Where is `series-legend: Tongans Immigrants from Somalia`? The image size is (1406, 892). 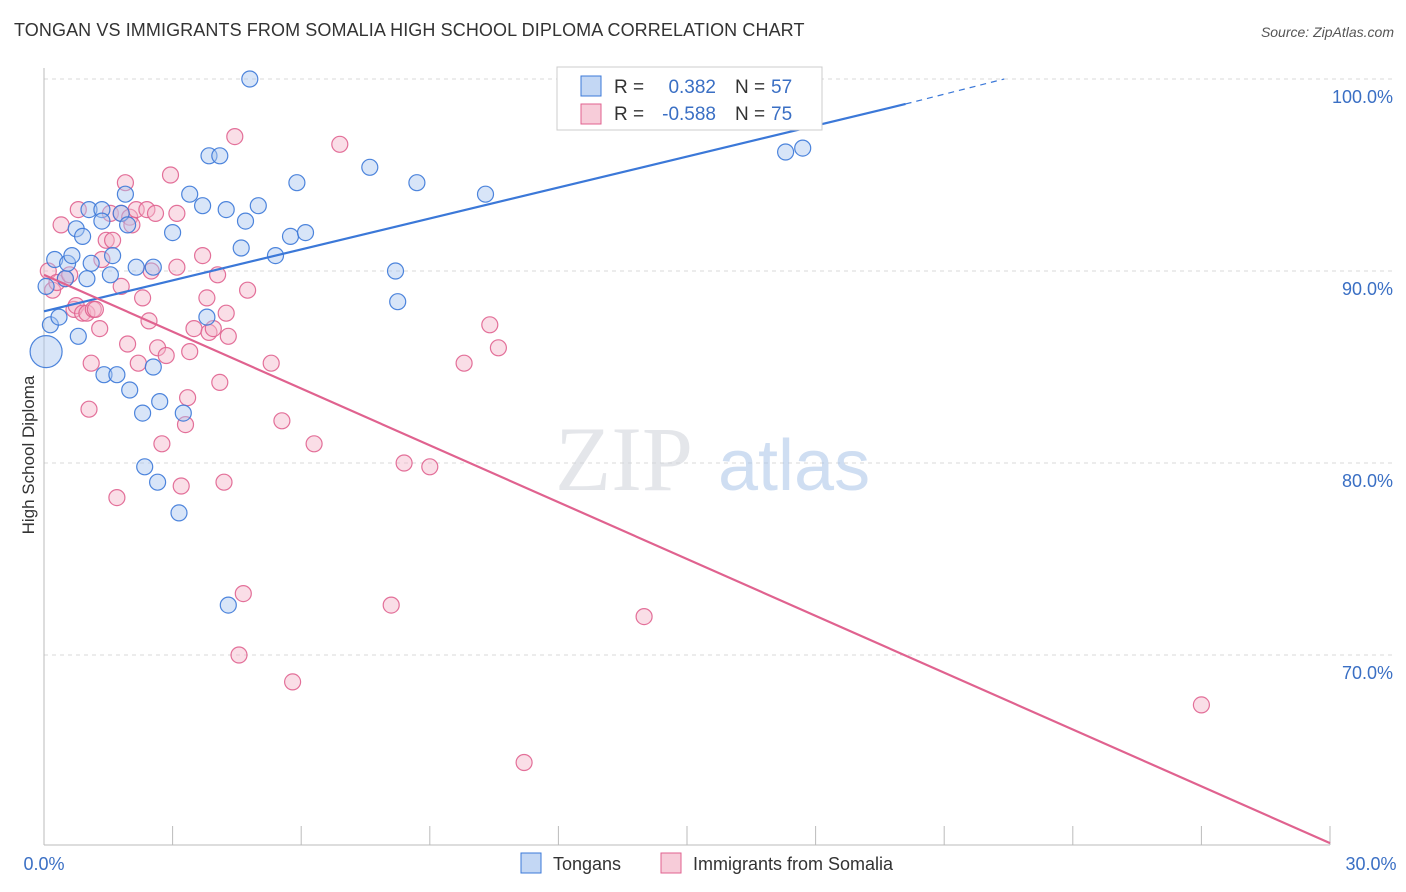
series-legend: Tongans Immigrants from Somalia is located at coordinates (707, 863).